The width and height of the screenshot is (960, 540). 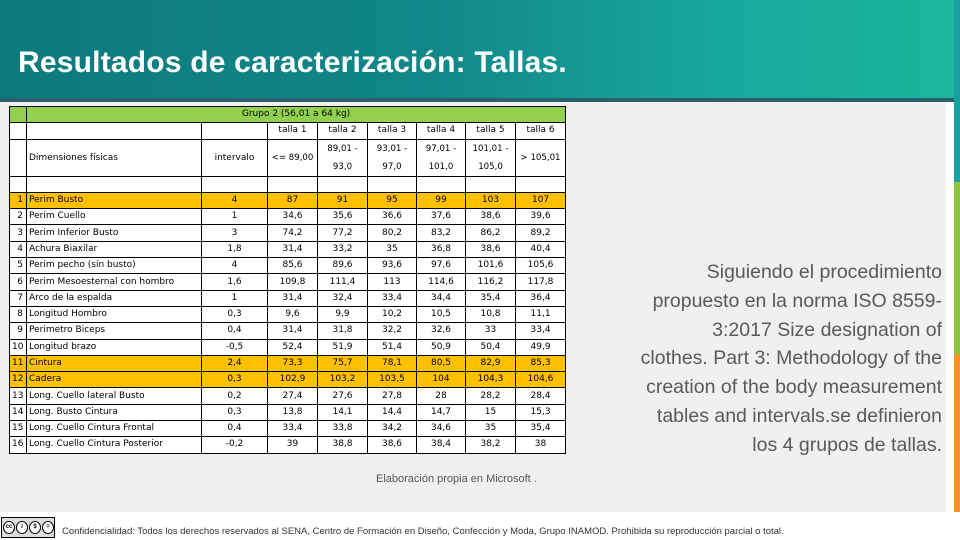 What do you see at coordinates (342, 217) in the screenshot?
I see `size-value: 35,6` at bounding box center [342, 217].